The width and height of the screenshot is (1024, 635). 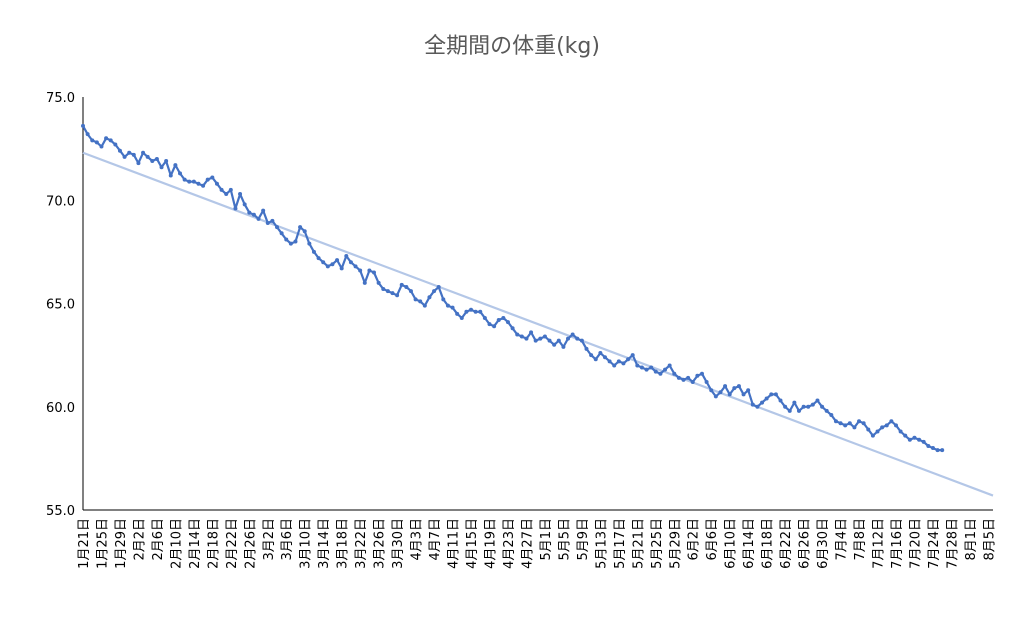 What do you see at coordinates (102, 543) in the screenshot?
I see `x-tick-label: 1月25日` at bounding box center [102, 543].